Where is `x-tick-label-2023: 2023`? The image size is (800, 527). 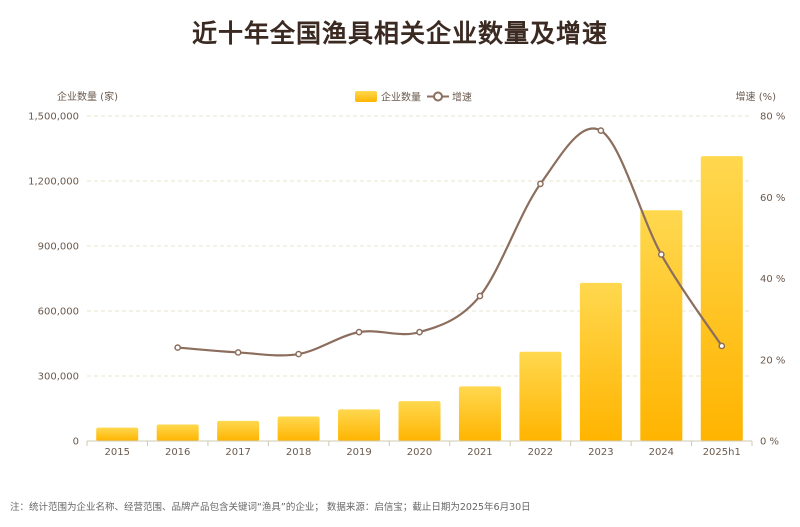 x-tick-label-2023: 2023 is located at coordinates (600, 452).